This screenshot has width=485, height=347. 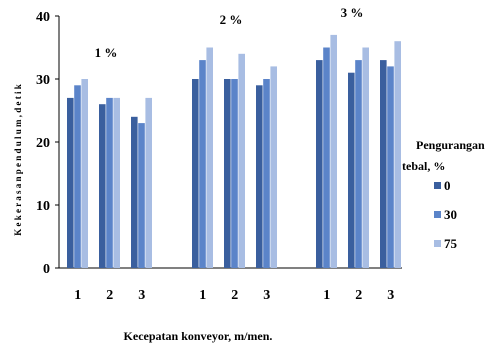 I want to click on group-label: 2 %, so click(x=231, y=19).